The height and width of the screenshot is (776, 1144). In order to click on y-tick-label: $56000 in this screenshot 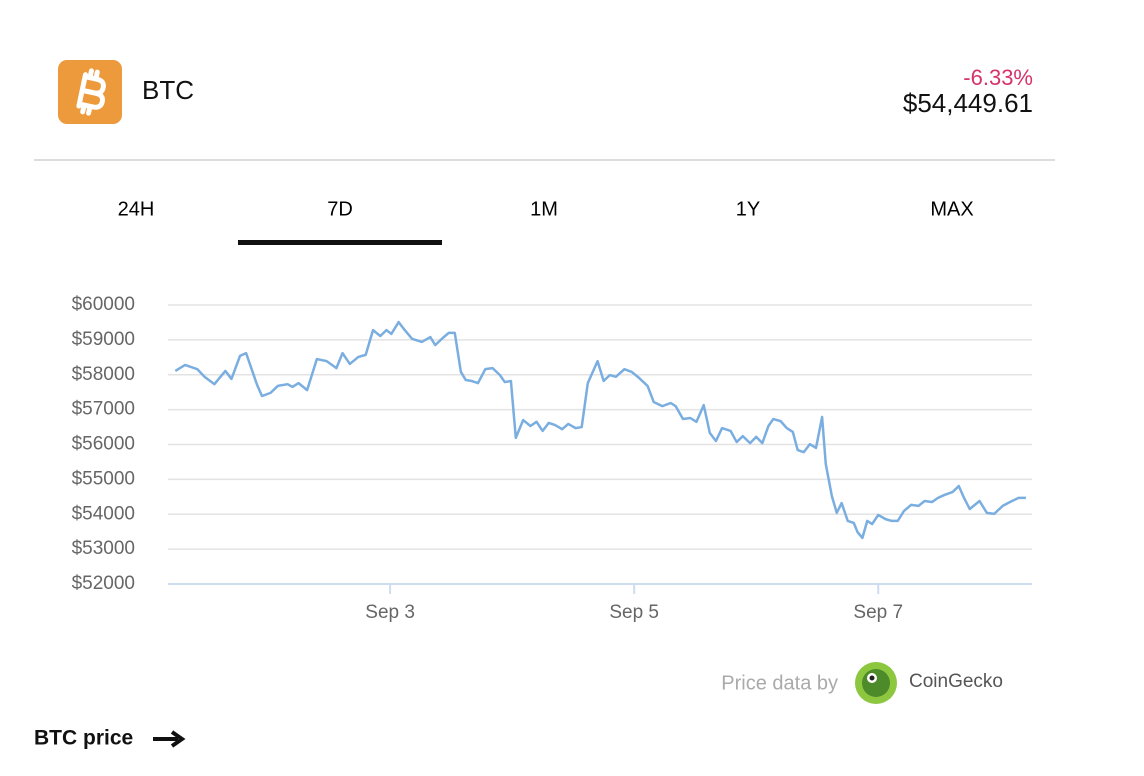, I will do `click(103, 444)`.